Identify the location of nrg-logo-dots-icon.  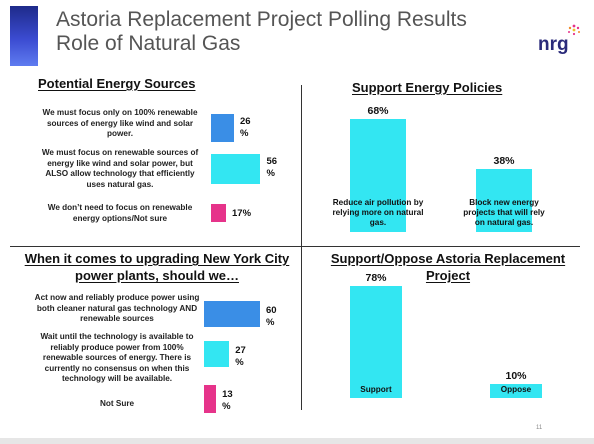
(574, 30).